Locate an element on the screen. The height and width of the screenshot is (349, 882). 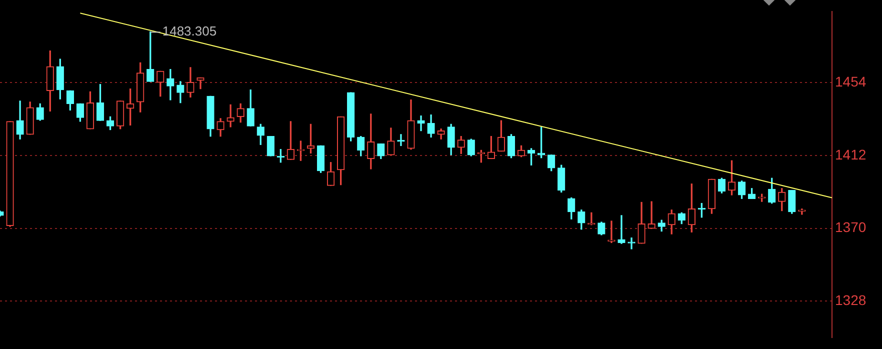
y-tick-label: 1412 is located at coordinates (850, 154).